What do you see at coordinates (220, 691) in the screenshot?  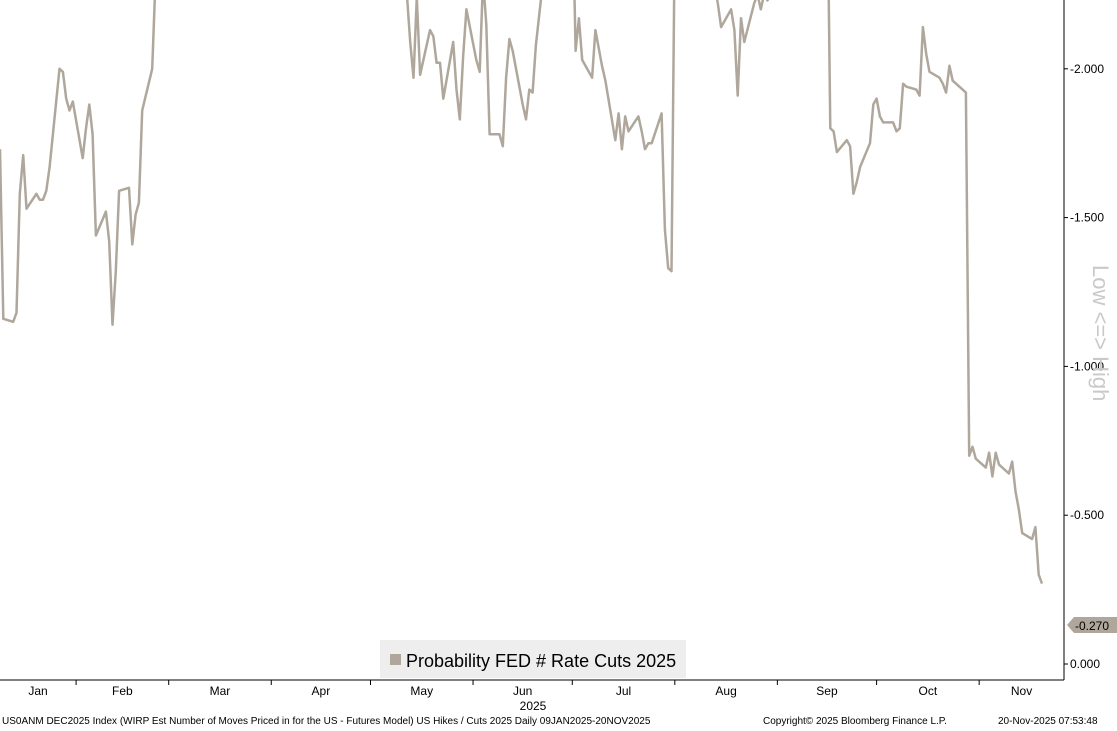 I see `x-tick-label: Mar` at bounding box center [220, 691].